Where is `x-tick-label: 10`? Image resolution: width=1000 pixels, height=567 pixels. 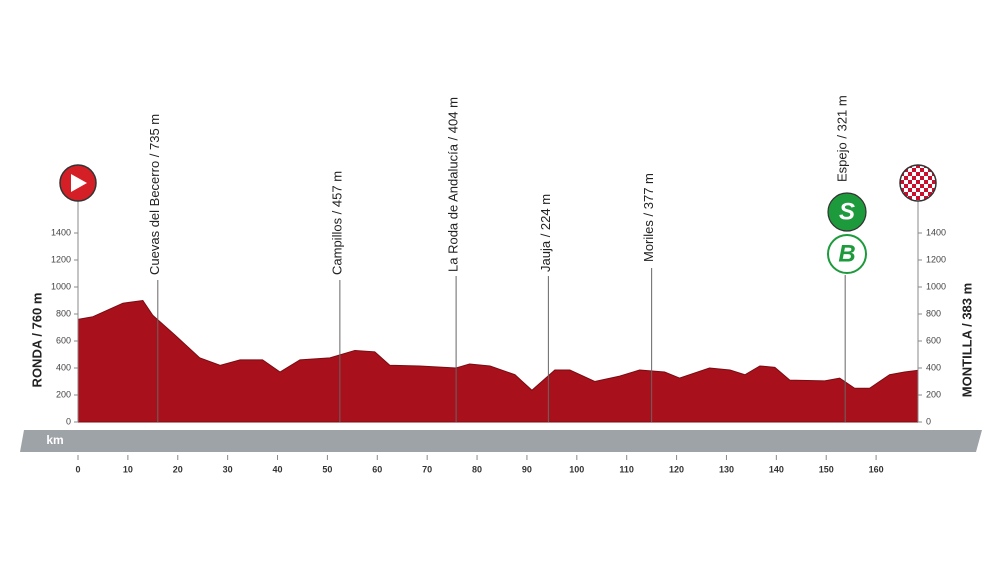
x-tick-label: 10 is located at coordinates (128, 469).